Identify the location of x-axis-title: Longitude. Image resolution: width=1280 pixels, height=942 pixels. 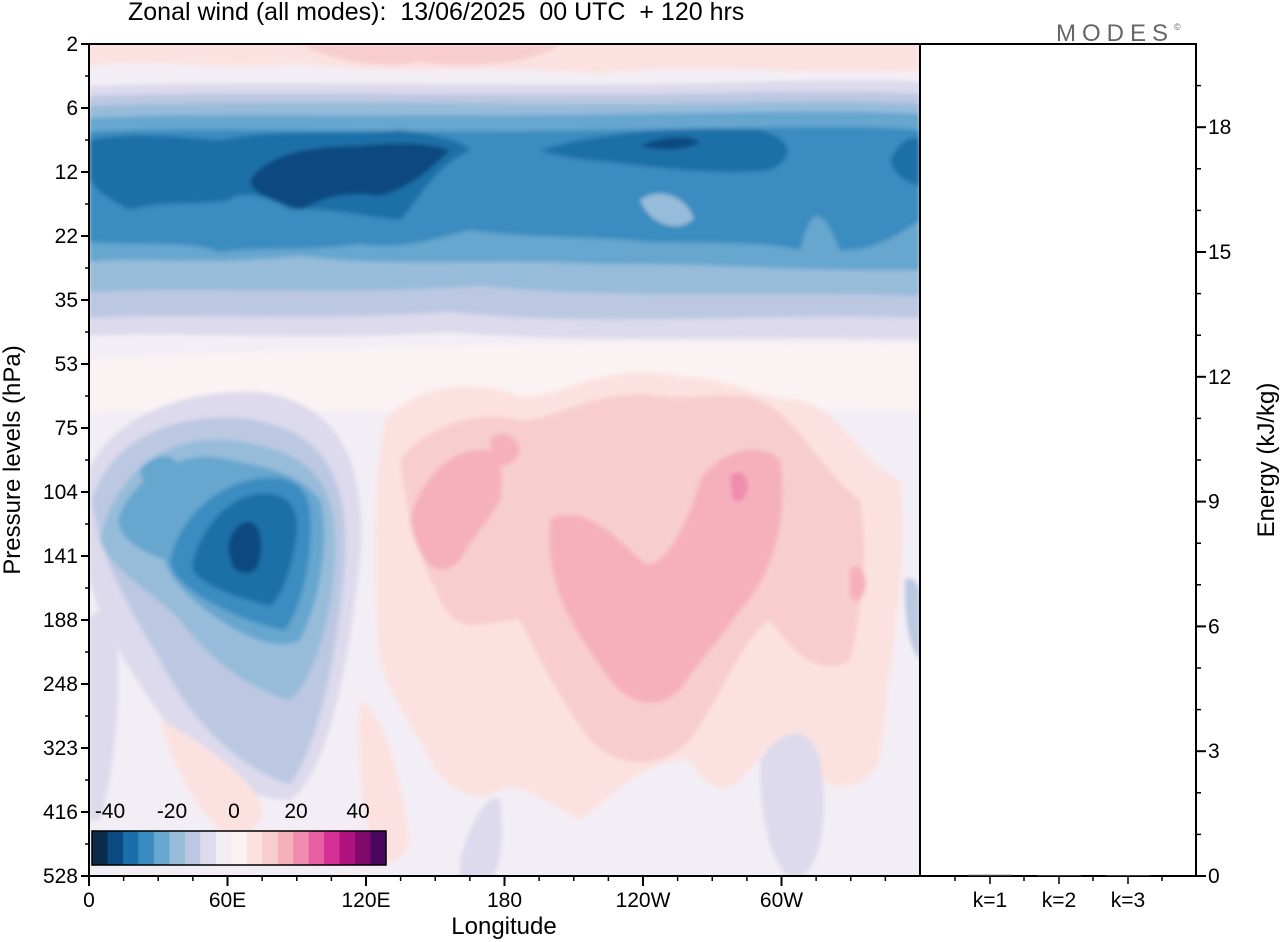
(503, 926).